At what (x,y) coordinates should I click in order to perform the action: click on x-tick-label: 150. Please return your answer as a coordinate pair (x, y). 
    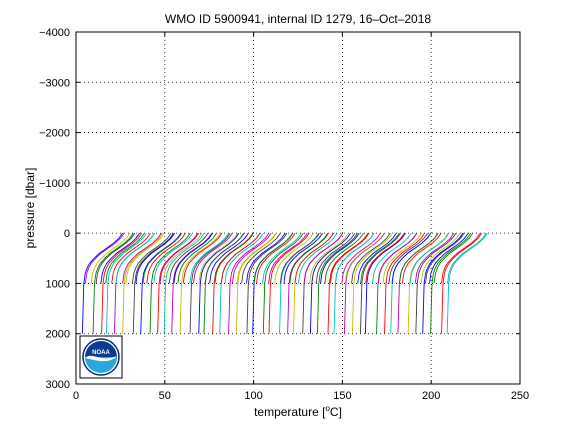
    Looking at the image, I should click on (342, 396).